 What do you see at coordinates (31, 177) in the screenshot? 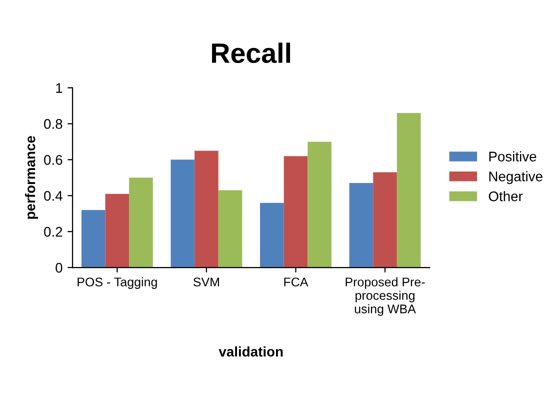
I see `y-axis-title: performance` at bounding box center [31, 177].